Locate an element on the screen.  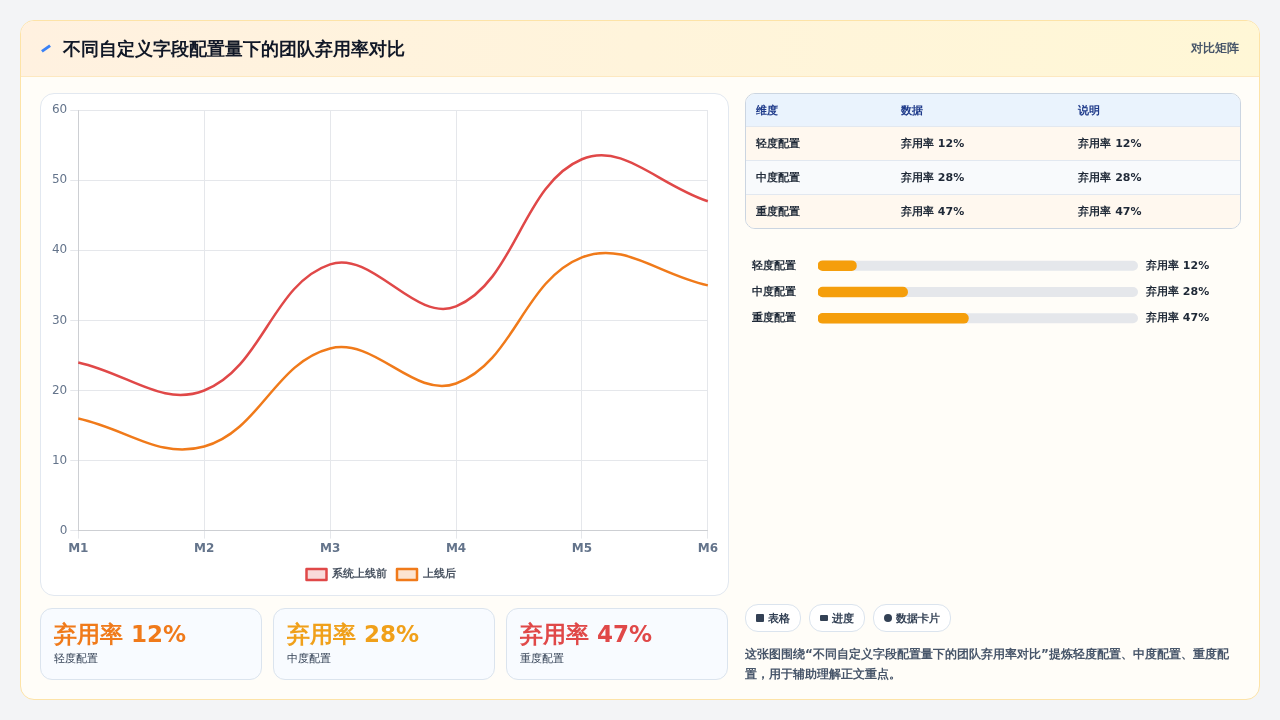
x-tick-label: M4 is located at coordinates (456, 547).